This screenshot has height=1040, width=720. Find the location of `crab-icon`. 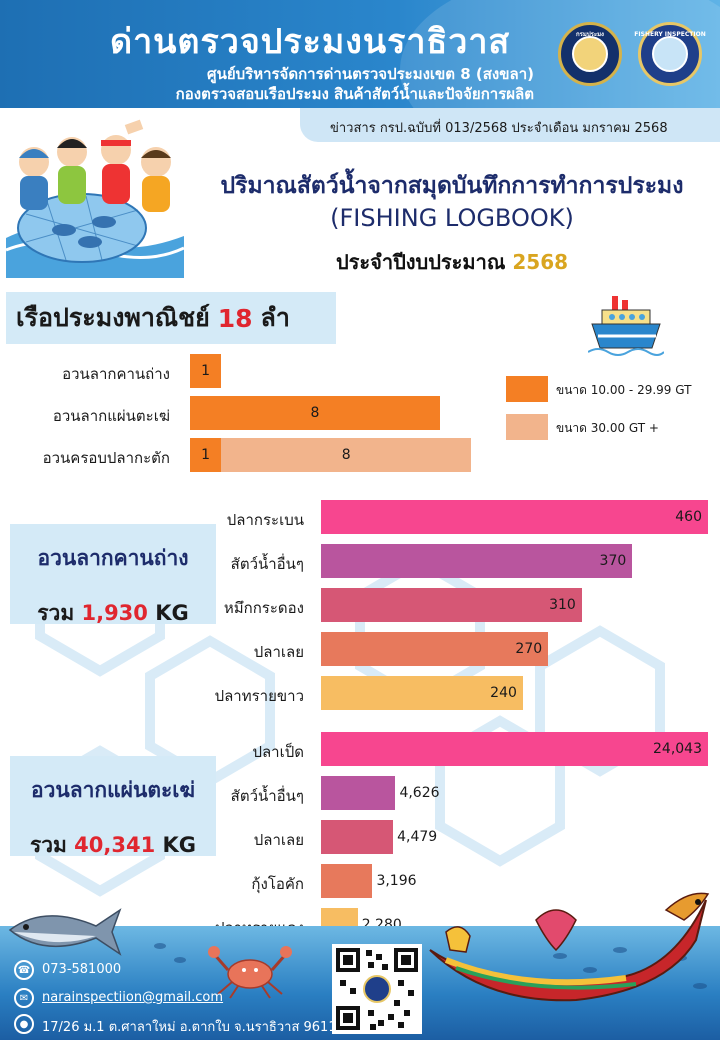

crab-icon is located at coordinates (250, 972).